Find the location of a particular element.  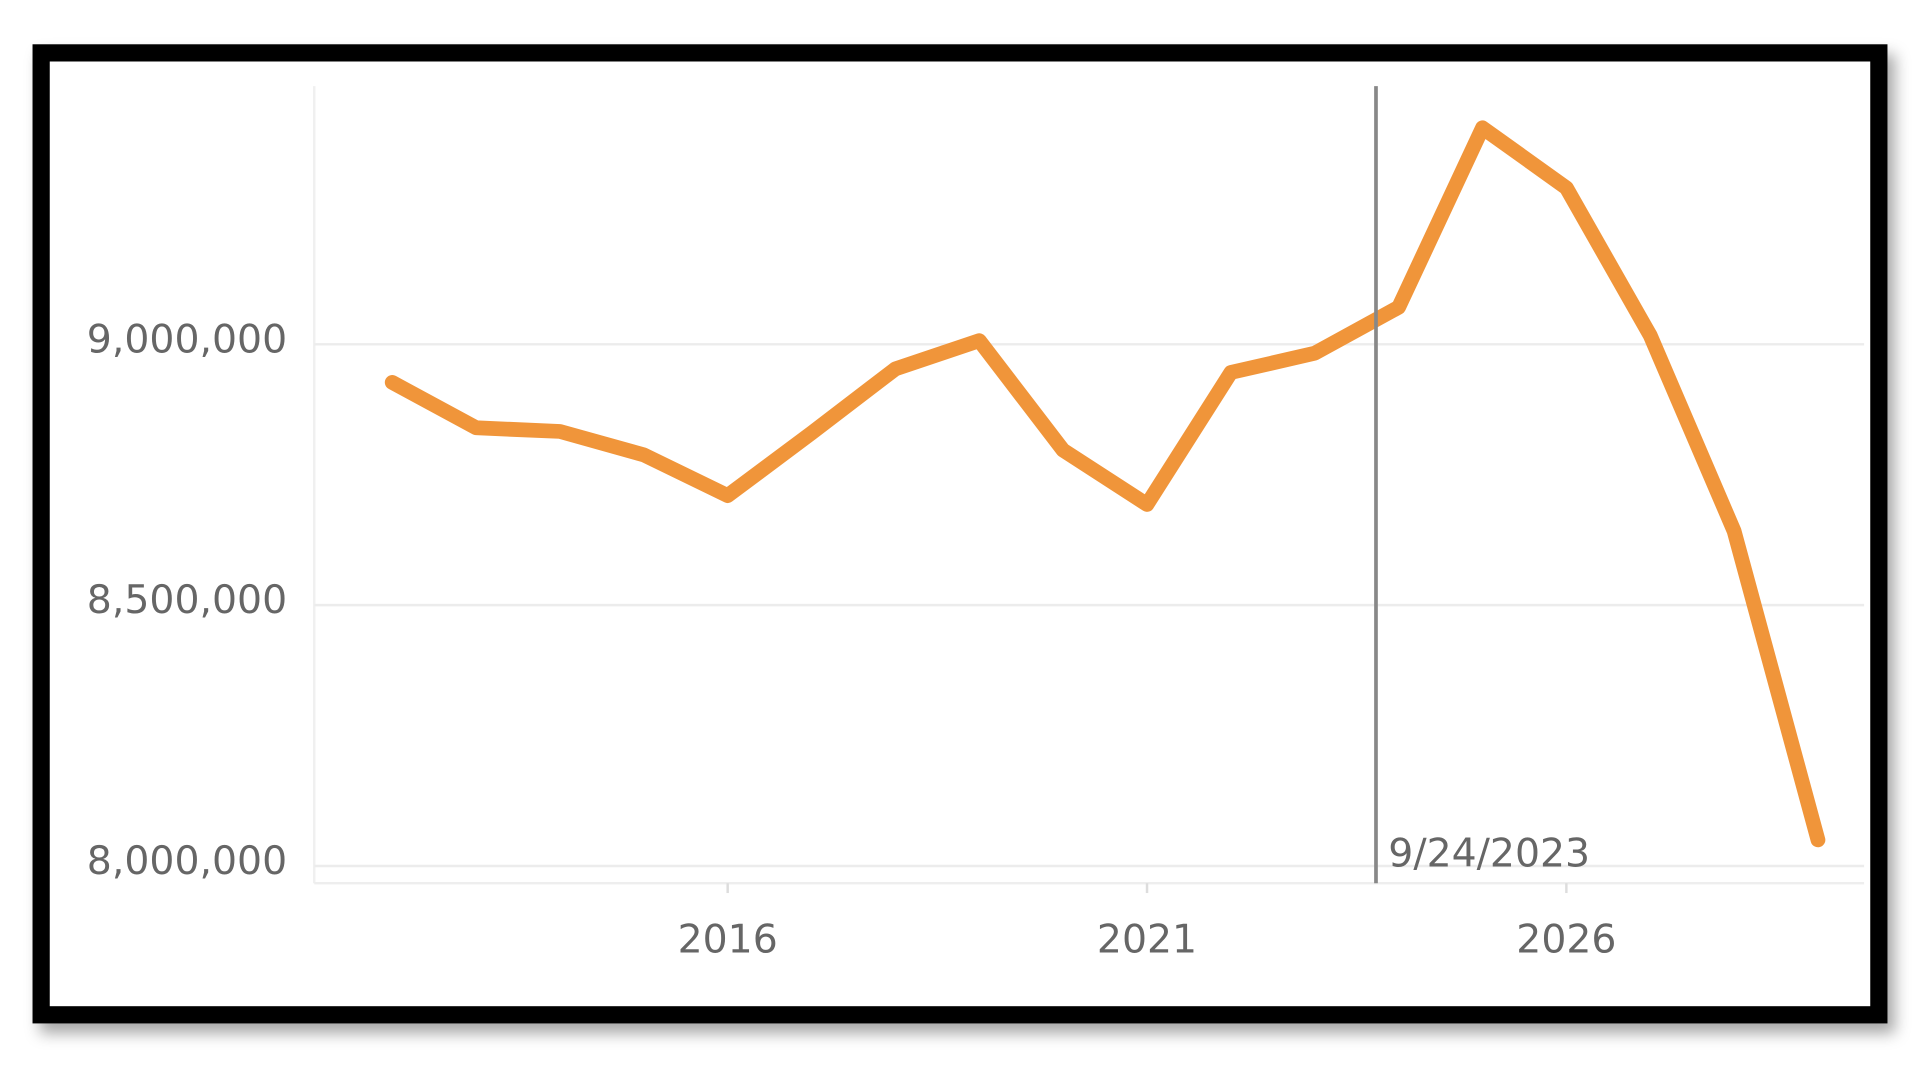

reference-label: 9/24/2023 is located at coordinates (1489, 854).